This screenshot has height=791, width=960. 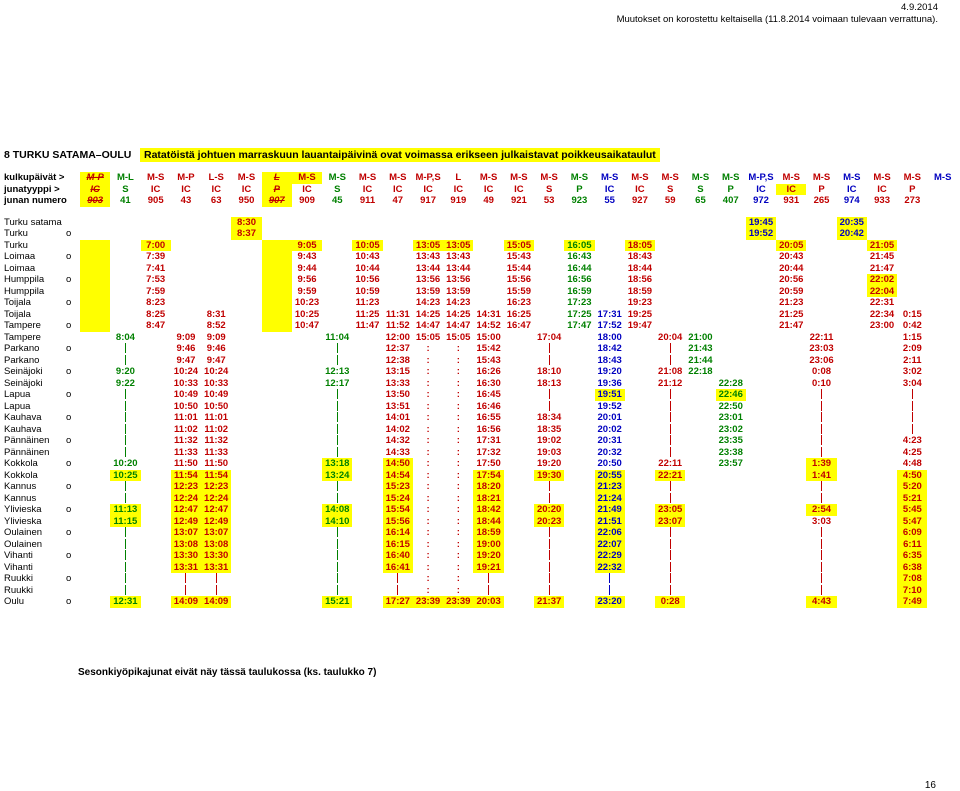 I want to click on time-cell: 8:47, so click(x=156, y=325).